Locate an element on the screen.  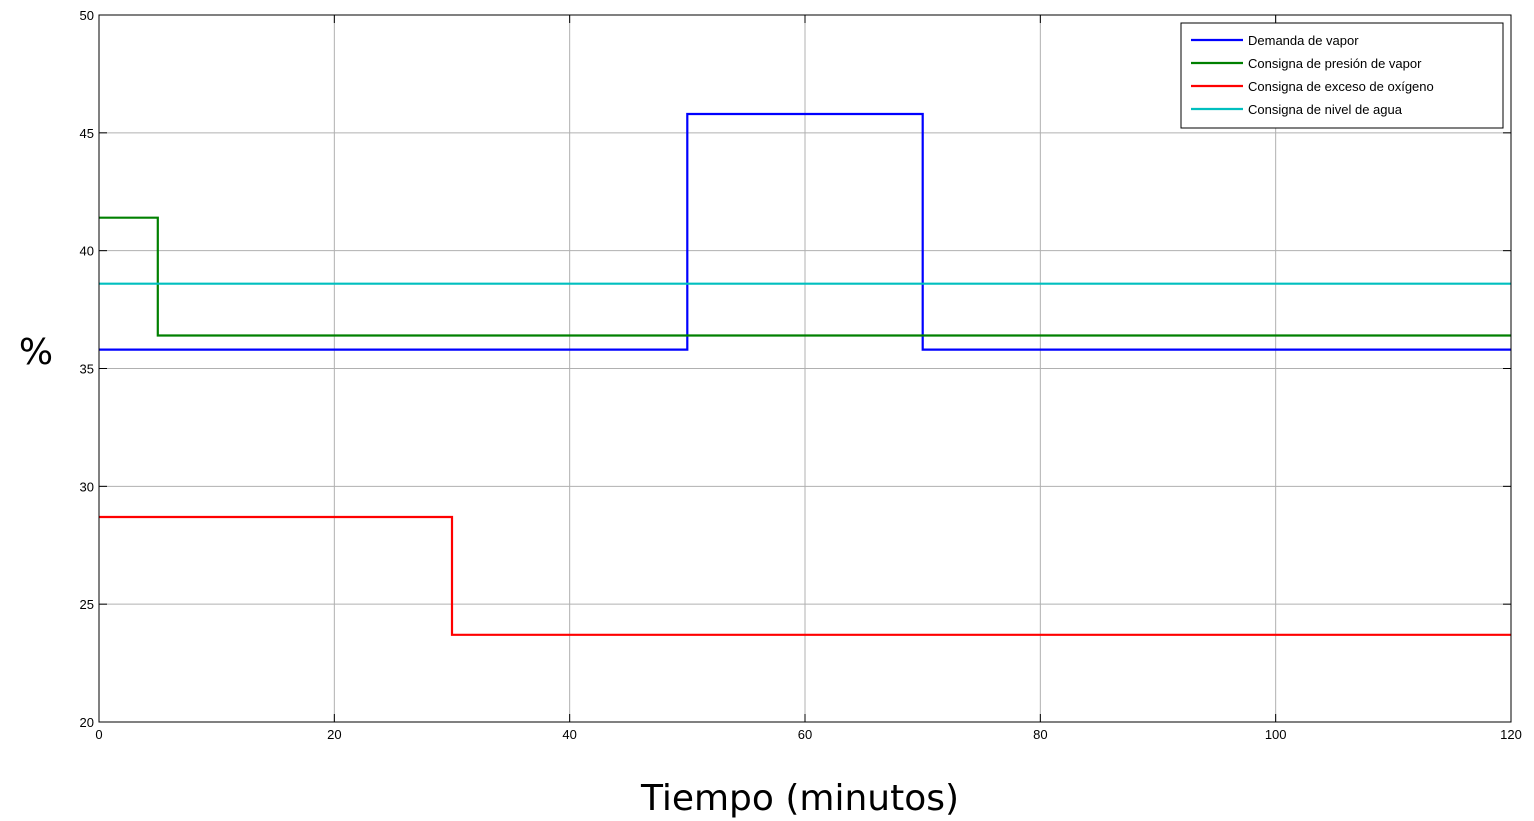
legend-entry: Consigna de presión de vapor is located at coordinates (1335, 63).